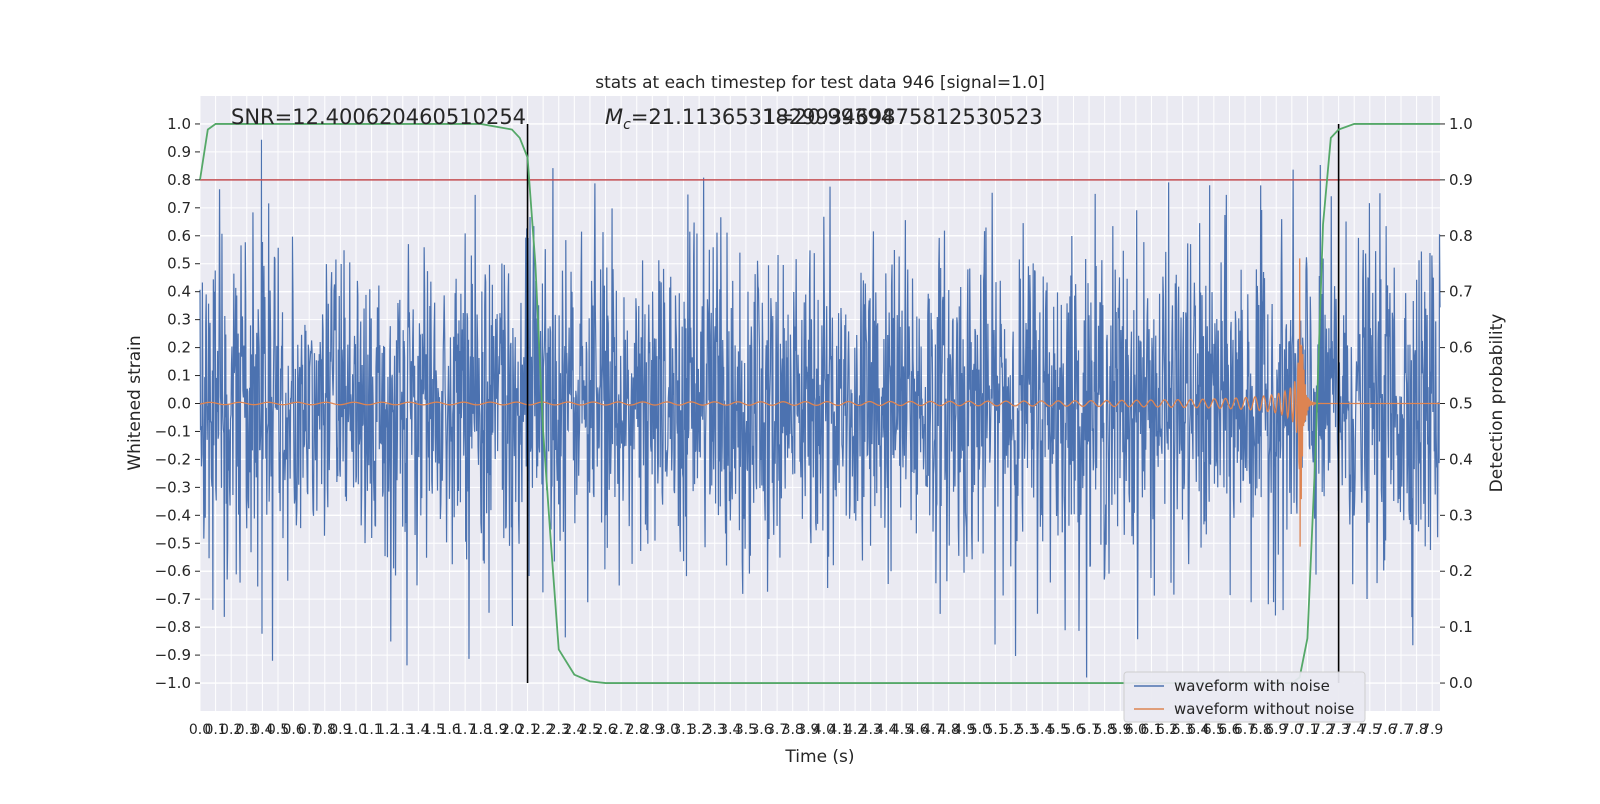 The width and height of the screenshot is (1600, 804). I want to click on x-tick-label: 3.9, so click(808, 730).